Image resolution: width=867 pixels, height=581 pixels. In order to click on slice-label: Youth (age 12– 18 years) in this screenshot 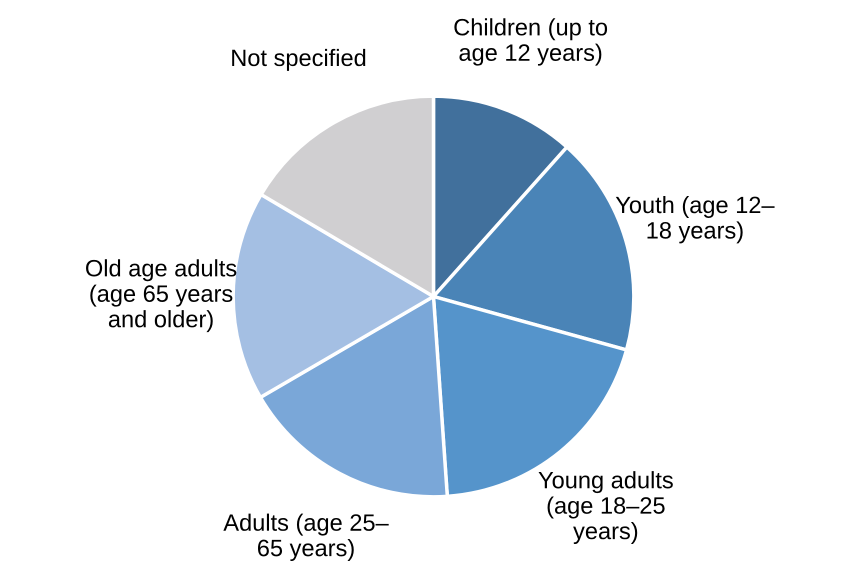, I will do `click(695, 220)`.